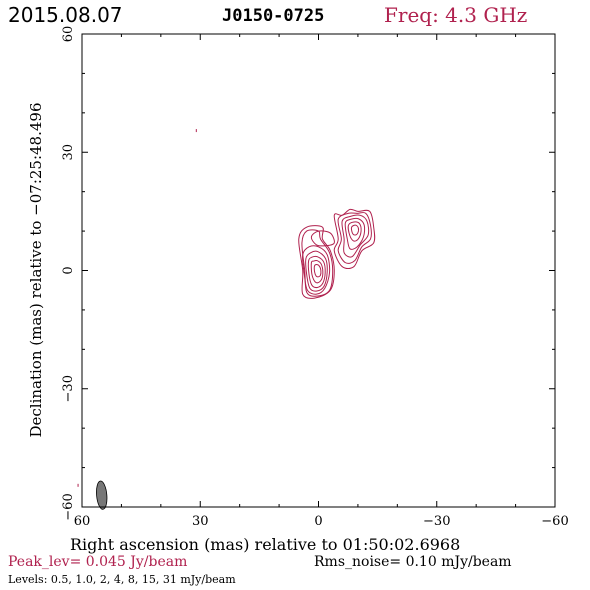 This screenshot has width=590, height=590. I want to click on y-tick-label: 30, so click(68, 152).